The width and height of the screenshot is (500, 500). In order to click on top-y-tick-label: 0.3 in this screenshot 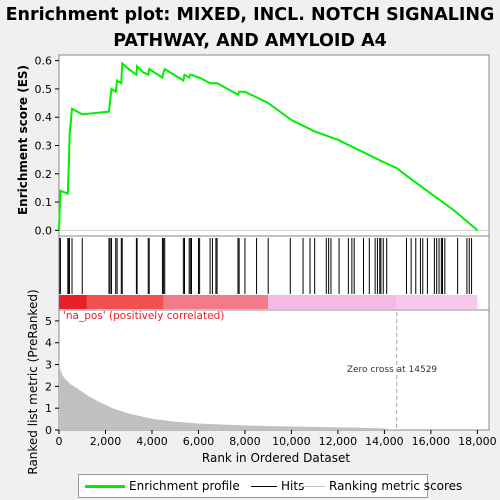, I will do `click(44, 146)`.